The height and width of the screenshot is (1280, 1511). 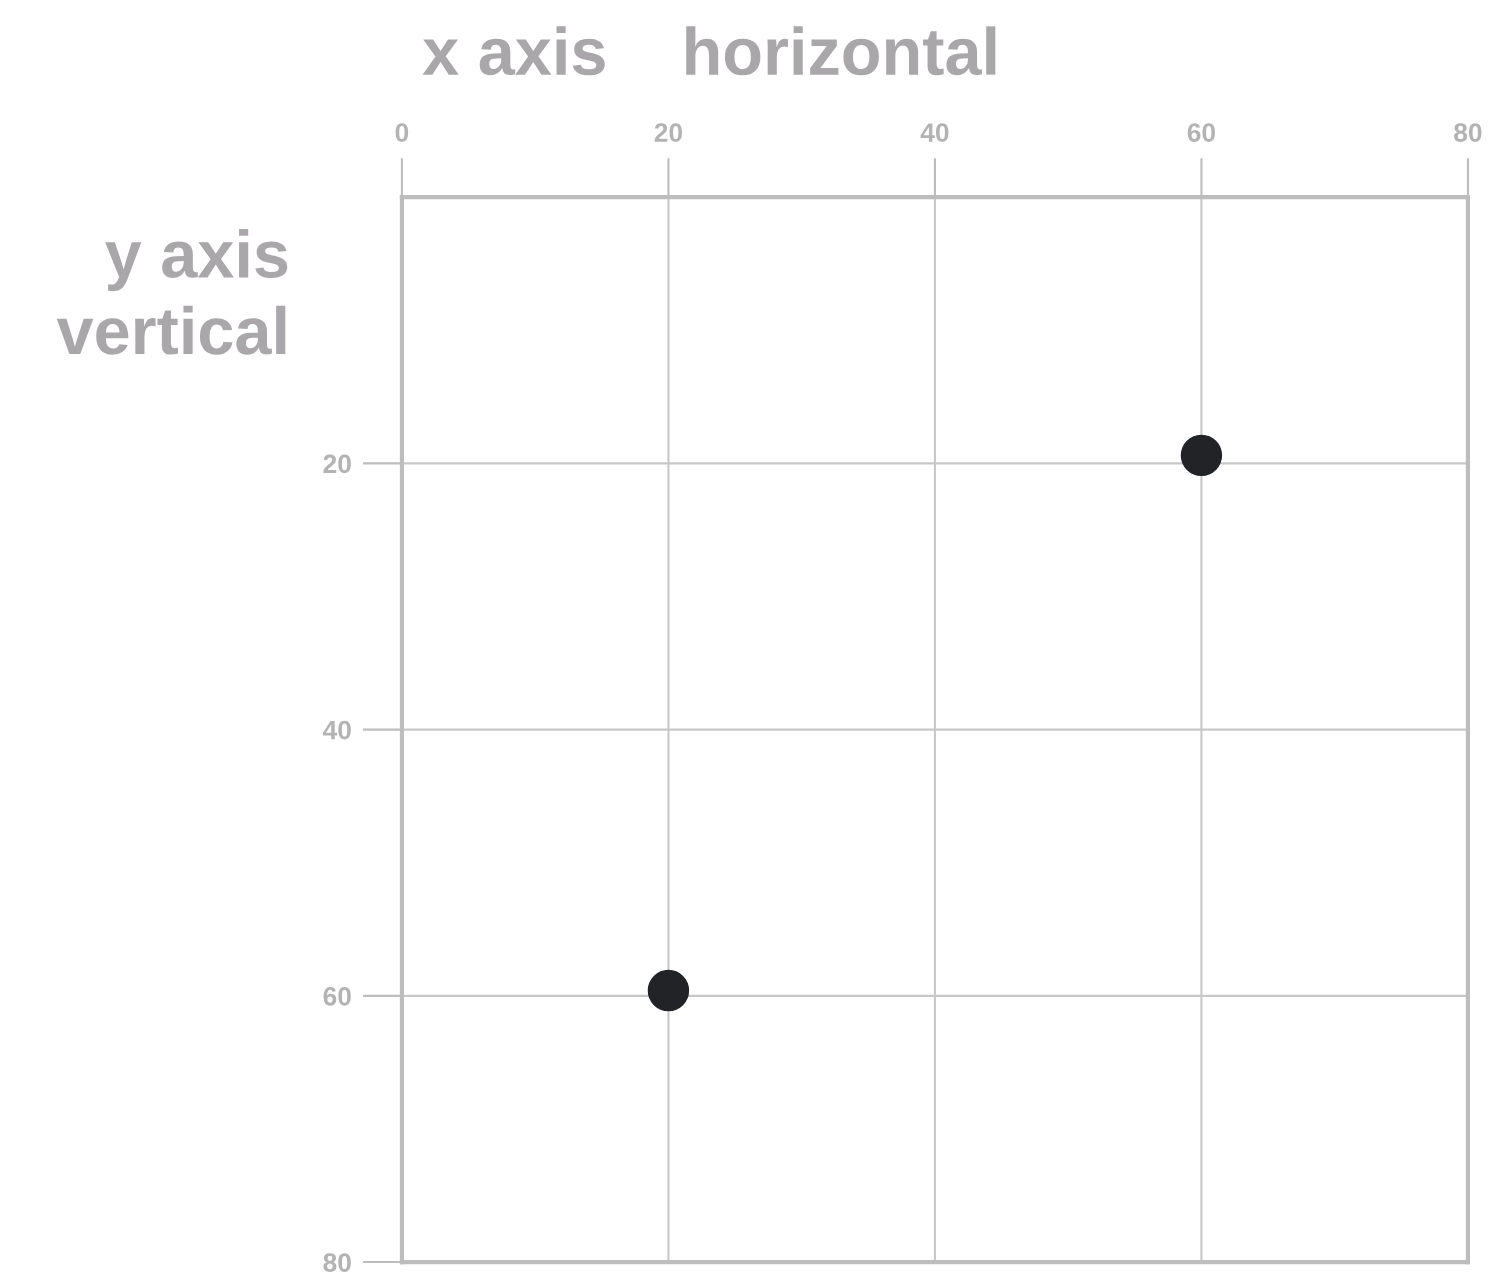 What do you see at coordinates (337, 464) in the screenshot?
I see `y-tick-label: 20` at bounding box center [337, 464].